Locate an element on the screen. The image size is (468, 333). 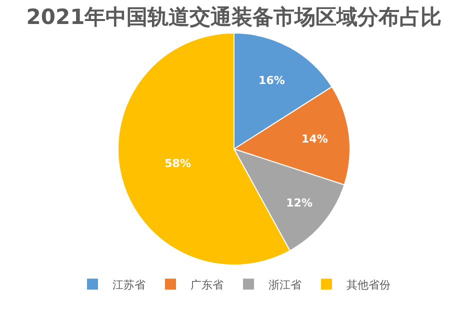
legend-label: 江苏省 is located at coordinates (129, 285).